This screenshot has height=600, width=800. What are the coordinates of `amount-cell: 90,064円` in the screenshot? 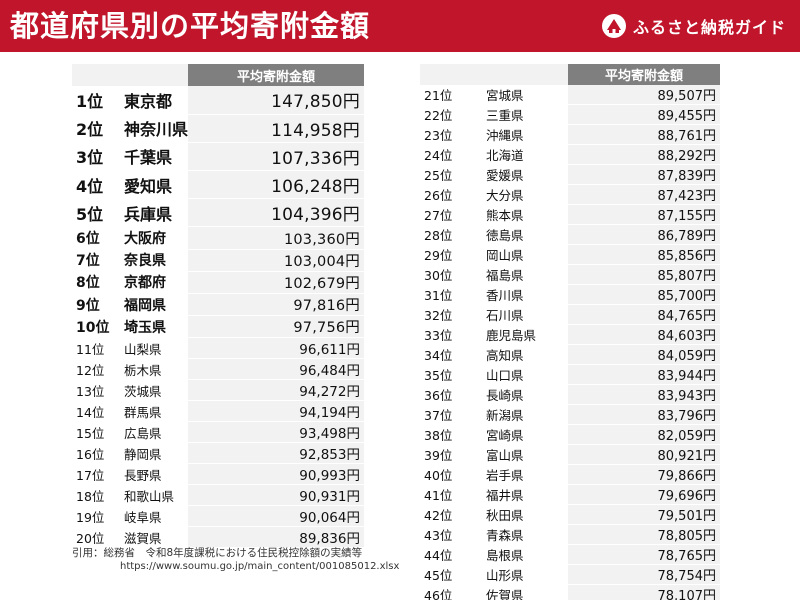 It's located at (276, 516).